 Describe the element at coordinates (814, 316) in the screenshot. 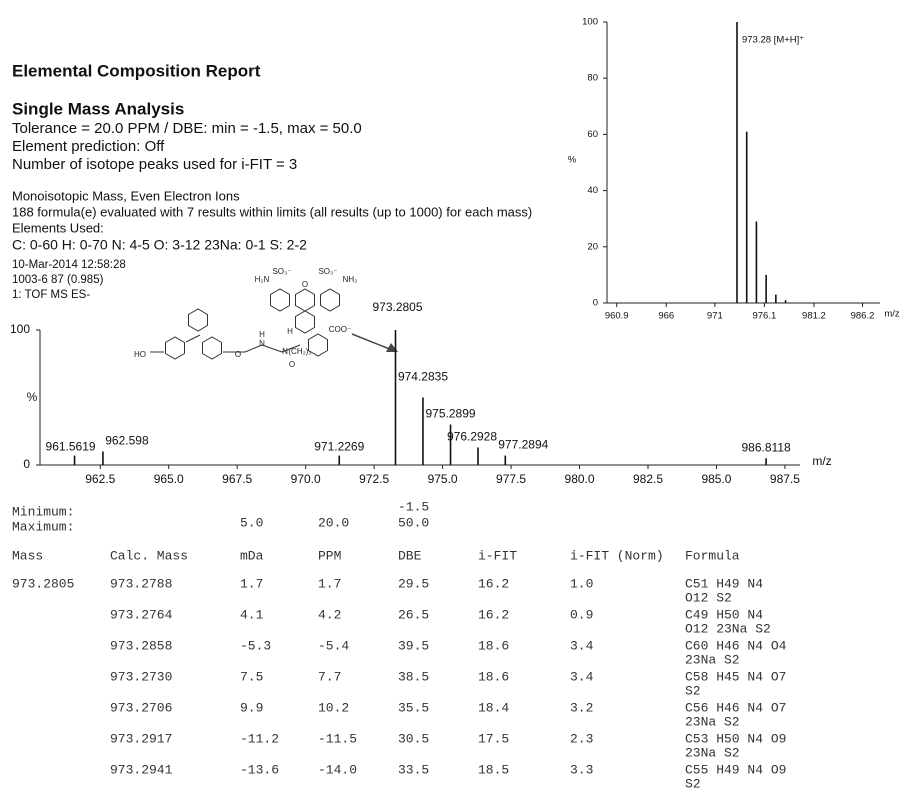

I see `x-tick-label: 981.2` at that location.